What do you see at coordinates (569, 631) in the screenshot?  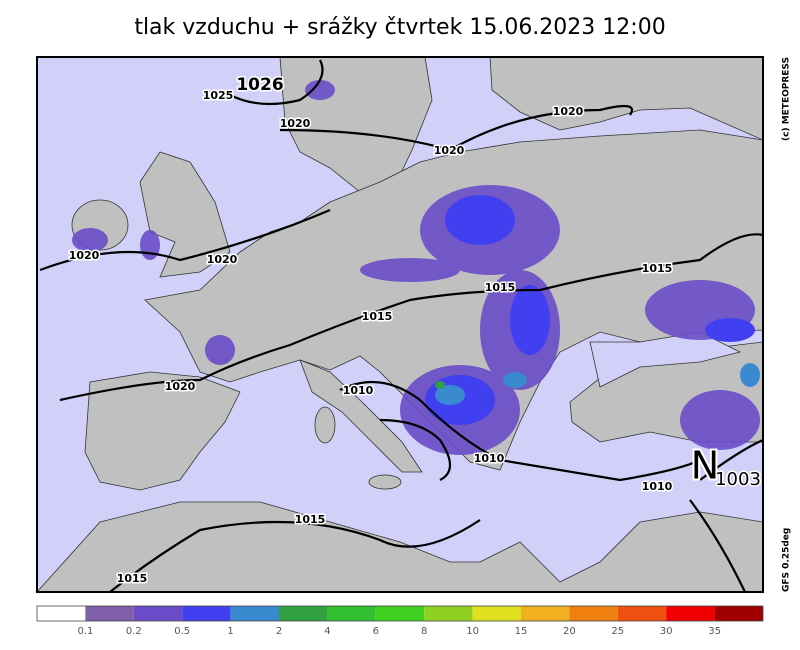 I see `legend-label: 20` at bounding box center [569, 631].